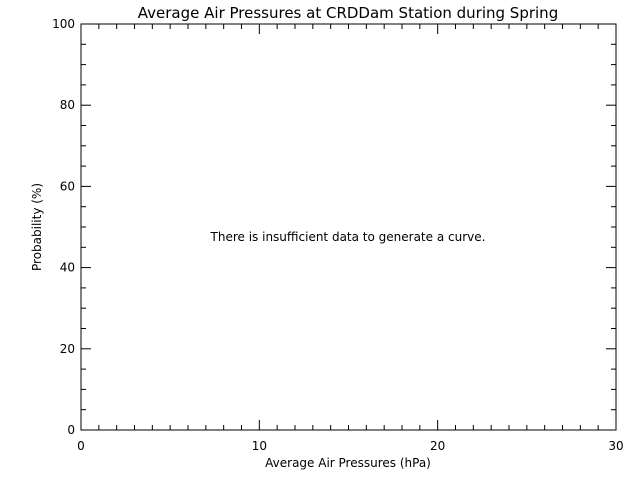 Image resolution: width=640 pixels, height=484 pixels. Describe the element at coordinates (350, 446) in the screenshot. I see `x-tick-labels: 0 10 20 30` at that location.